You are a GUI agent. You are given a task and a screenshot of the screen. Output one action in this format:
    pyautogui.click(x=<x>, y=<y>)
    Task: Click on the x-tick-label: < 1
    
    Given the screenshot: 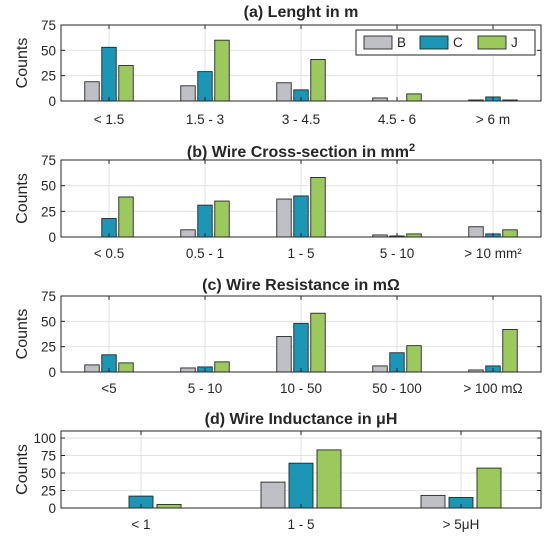 What is the action you would take?
    pyautogui.click(x=140, y=524)
    